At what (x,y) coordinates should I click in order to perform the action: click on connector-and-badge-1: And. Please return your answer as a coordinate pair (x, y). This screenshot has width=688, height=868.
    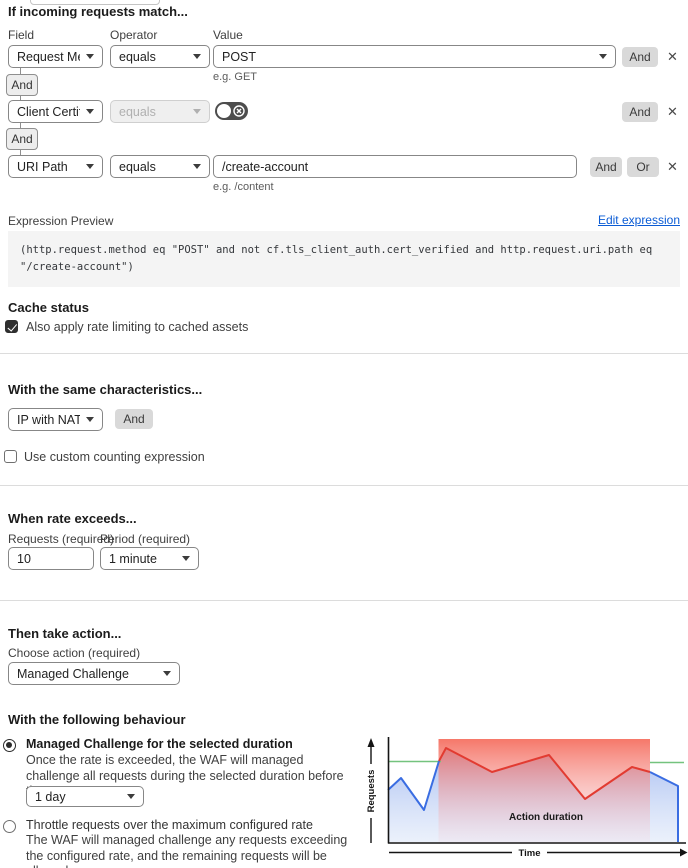
    Looking at the image, I should click on (22, 85).